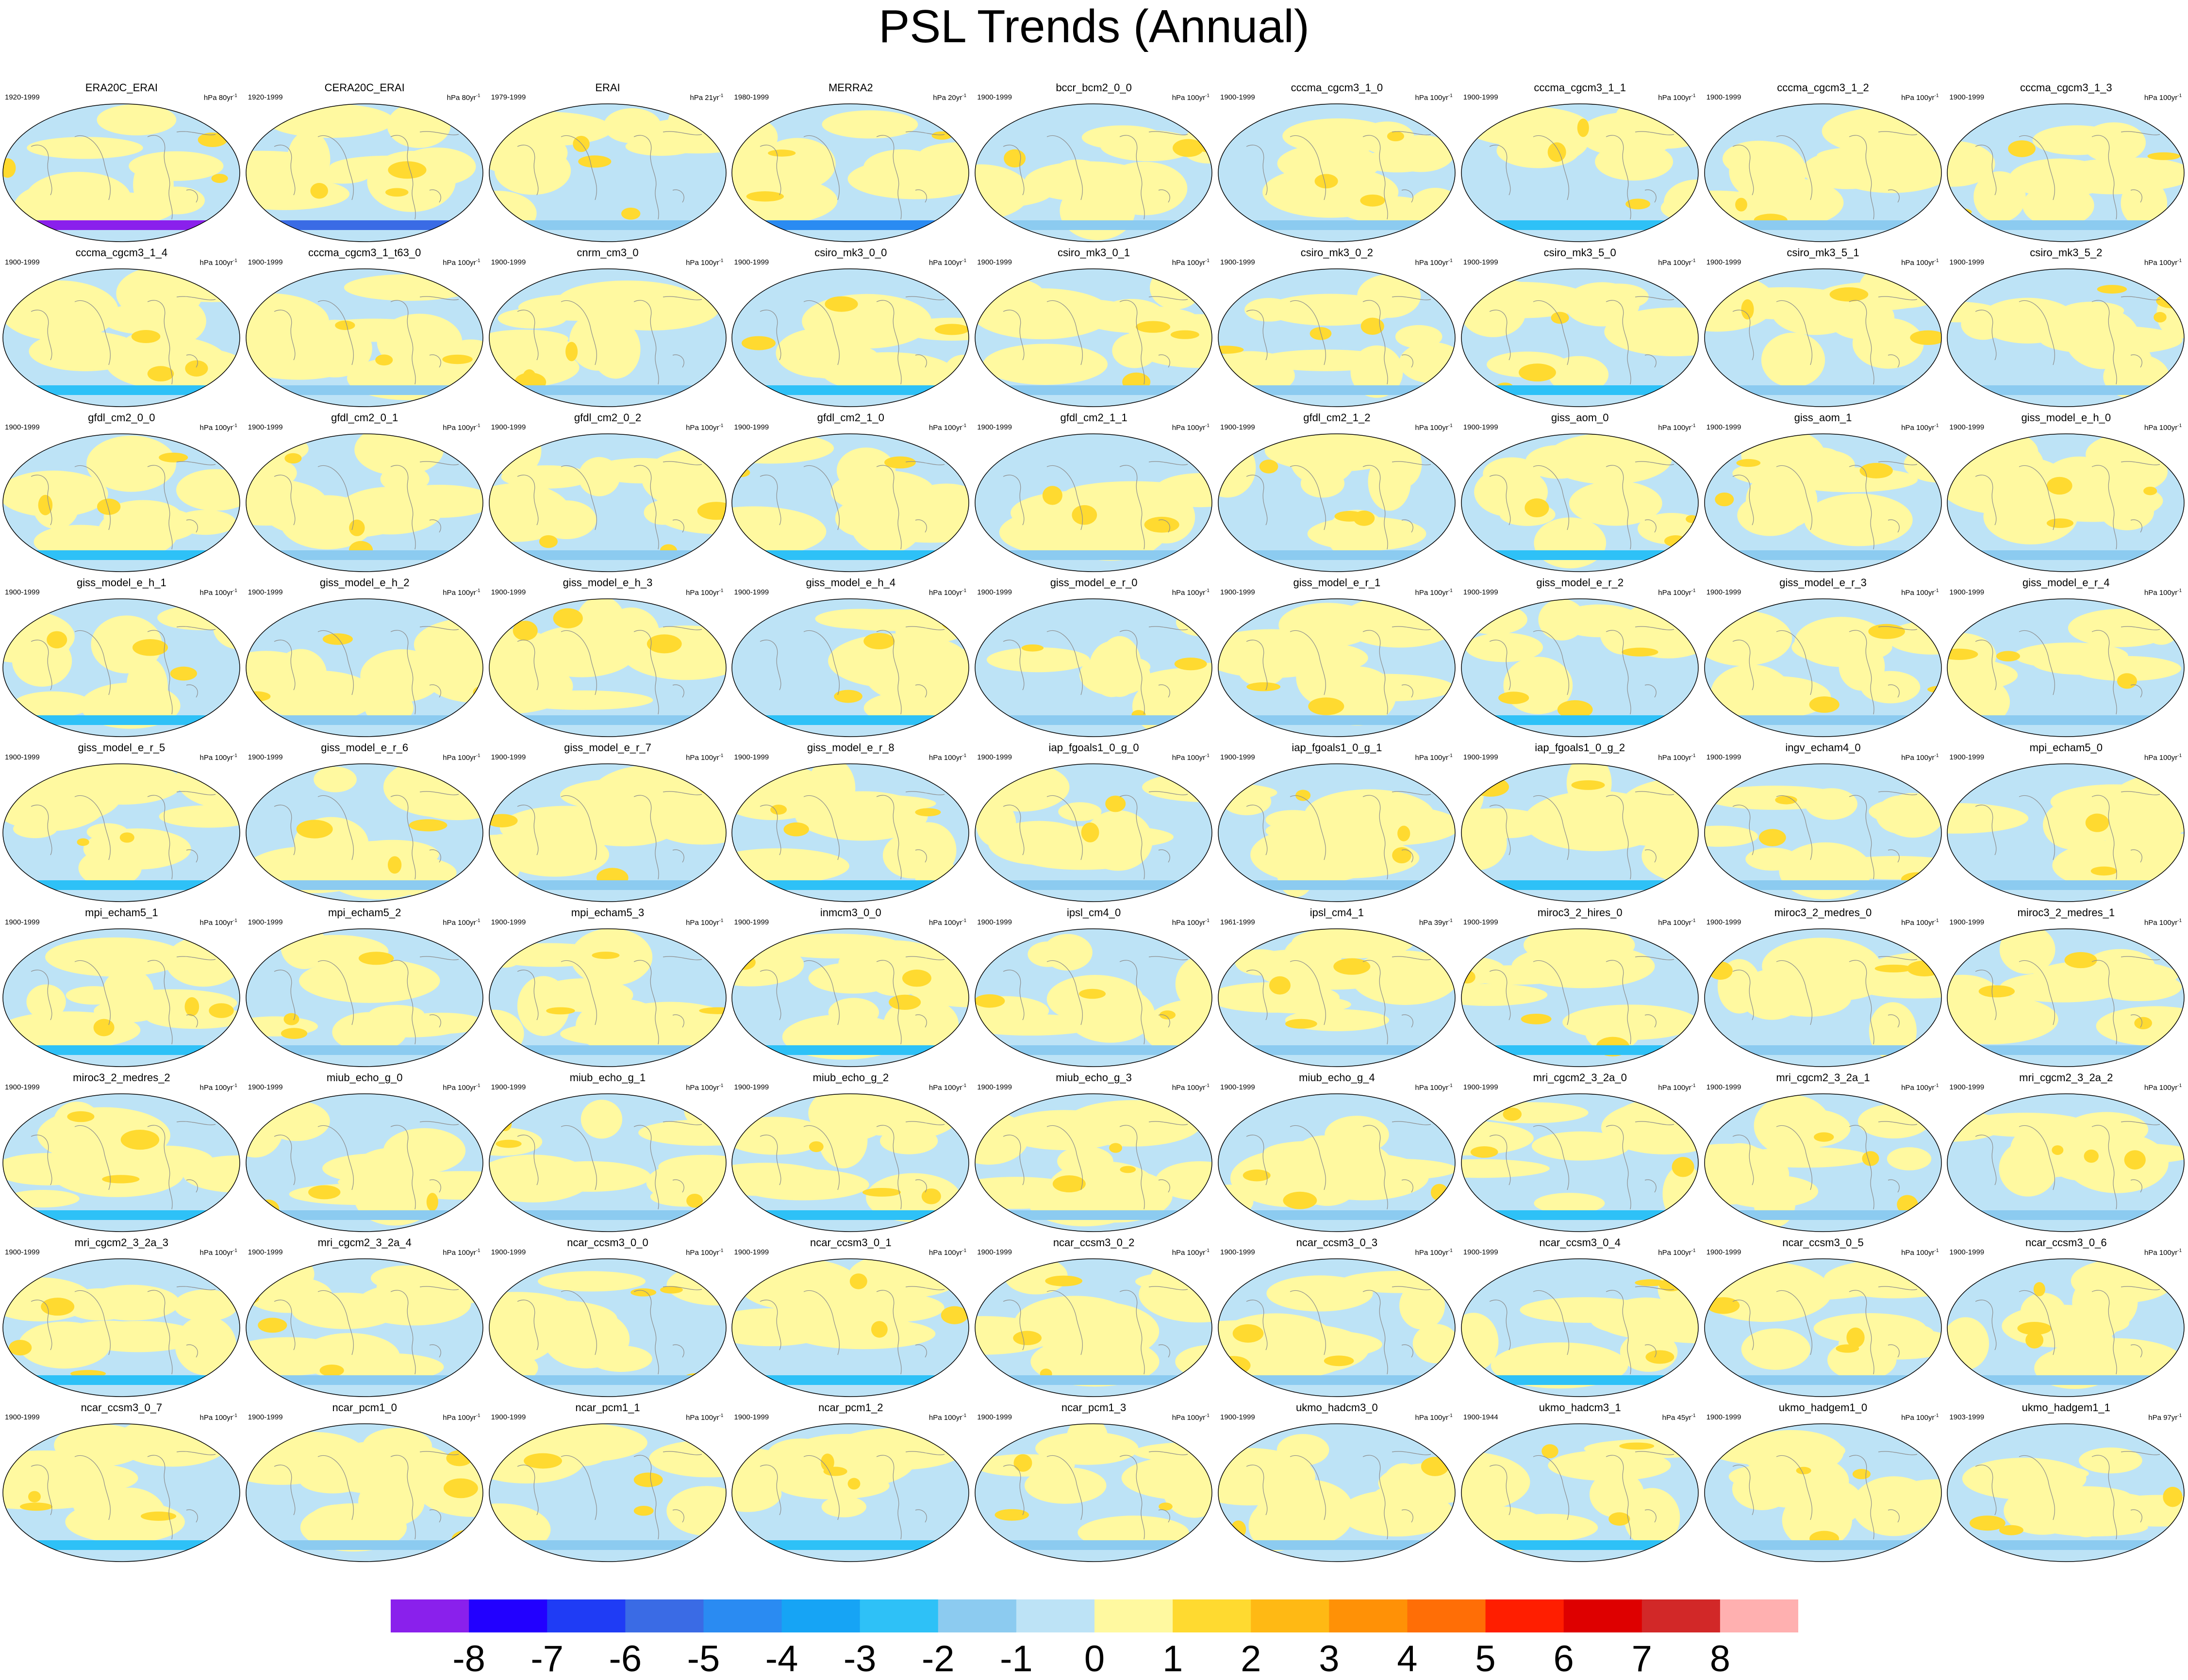 This screenshot has width=2188, height=1680. What do you see at coordinates (1823, 88) in the screenshot?
I see `panel-title: cccma_cgcm3_1_2` at bounding box center [1823, 88].